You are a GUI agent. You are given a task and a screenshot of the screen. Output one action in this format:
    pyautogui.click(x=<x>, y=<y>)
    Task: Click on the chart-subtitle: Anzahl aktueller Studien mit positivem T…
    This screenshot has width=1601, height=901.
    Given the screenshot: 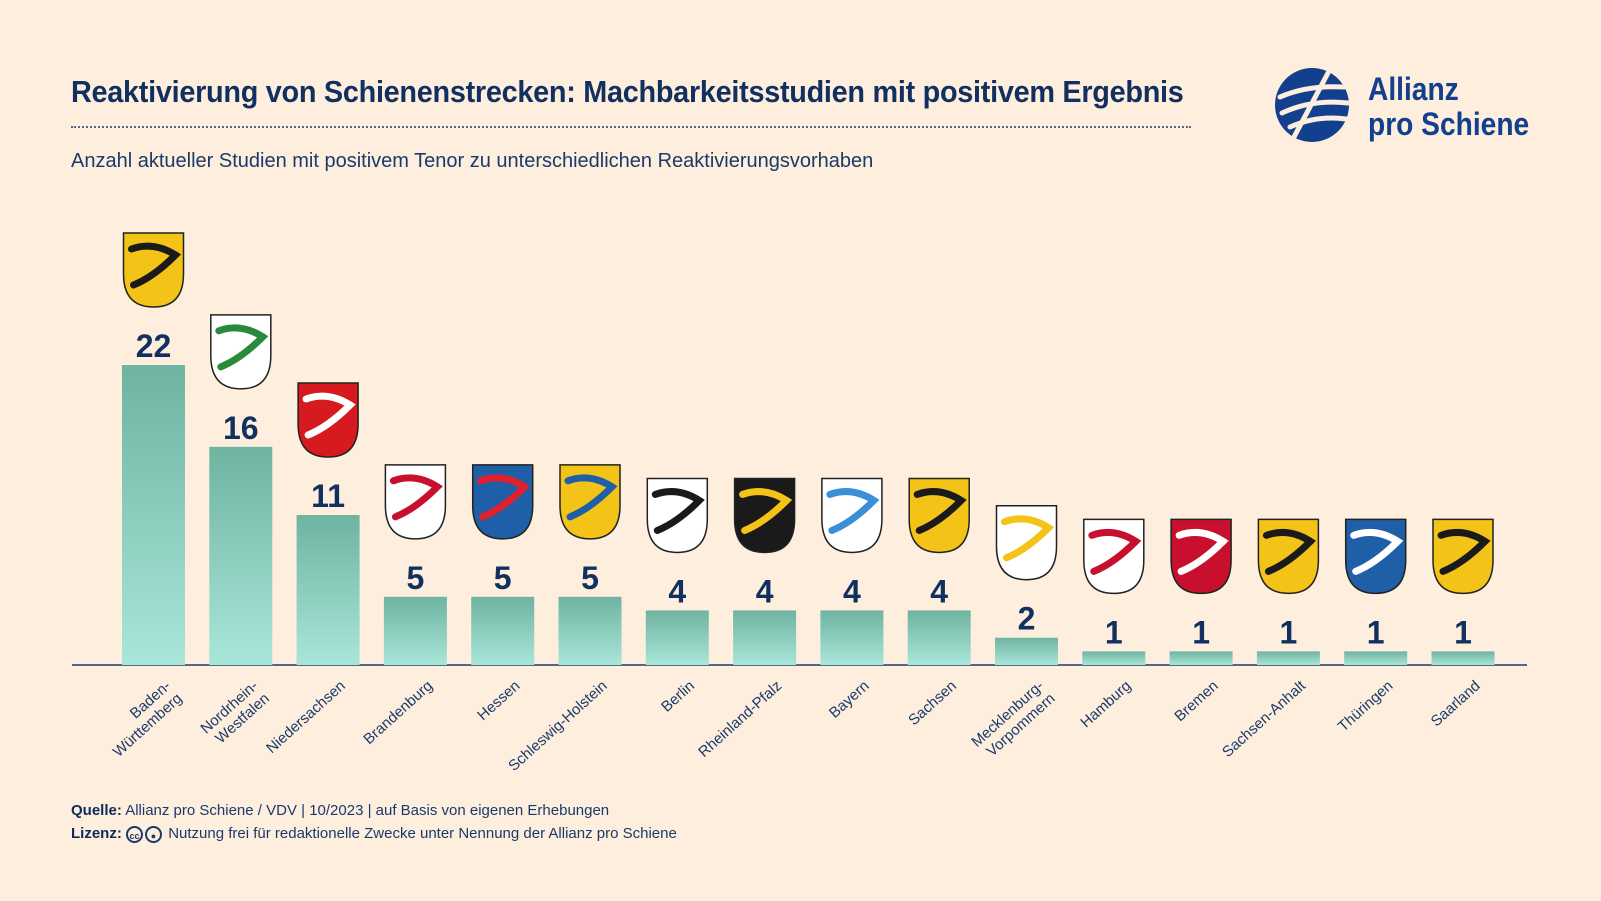 What is the action you would take?
    pyautogui.click(x=472, y=161)
    